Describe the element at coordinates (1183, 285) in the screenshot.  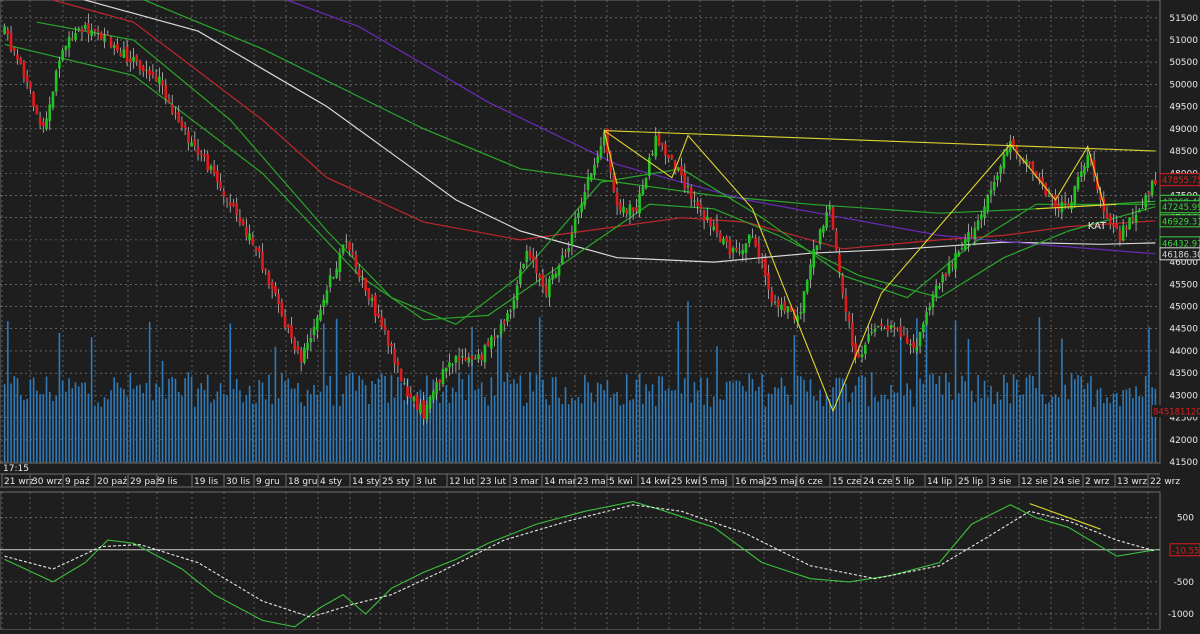
I see `price-y-tick-label: 45500` at that location.